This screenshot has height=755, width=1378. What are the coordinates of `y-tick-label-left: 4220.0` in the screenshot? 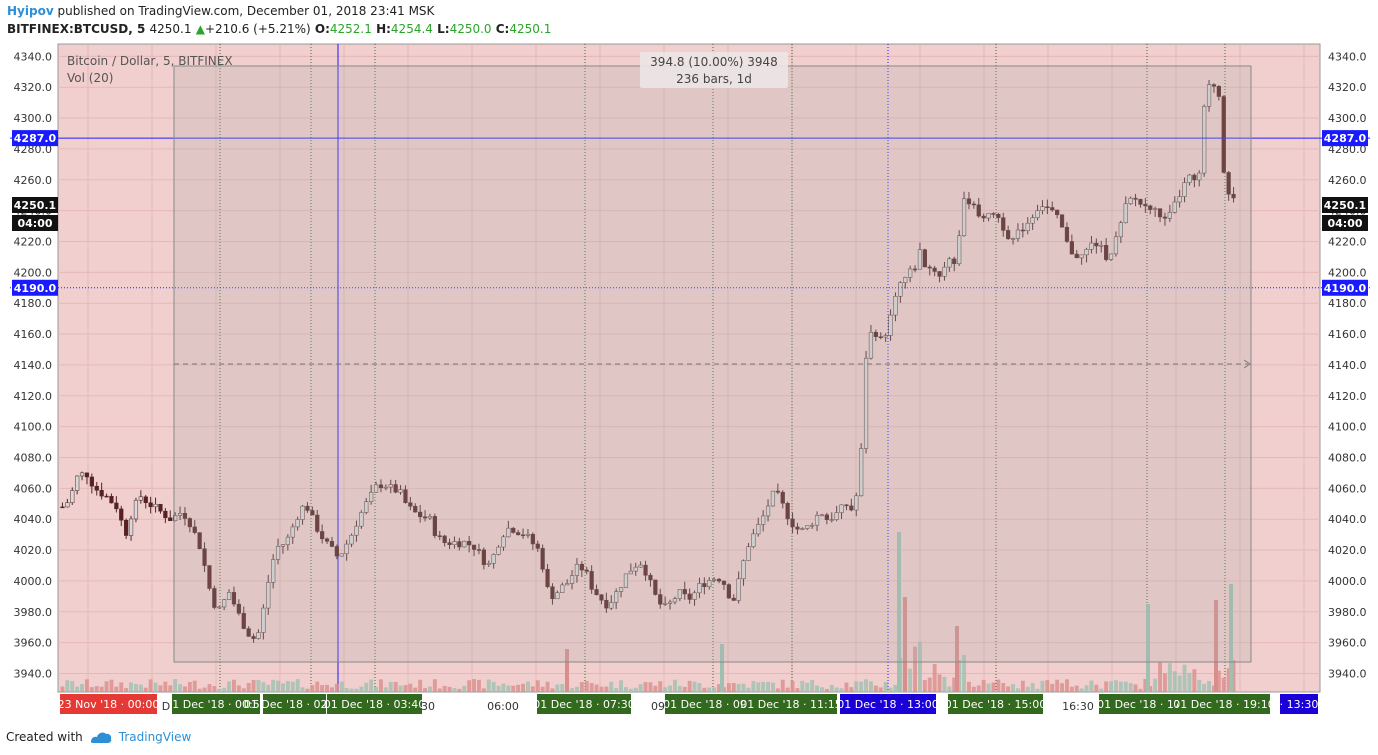 It's located at (33, 241).